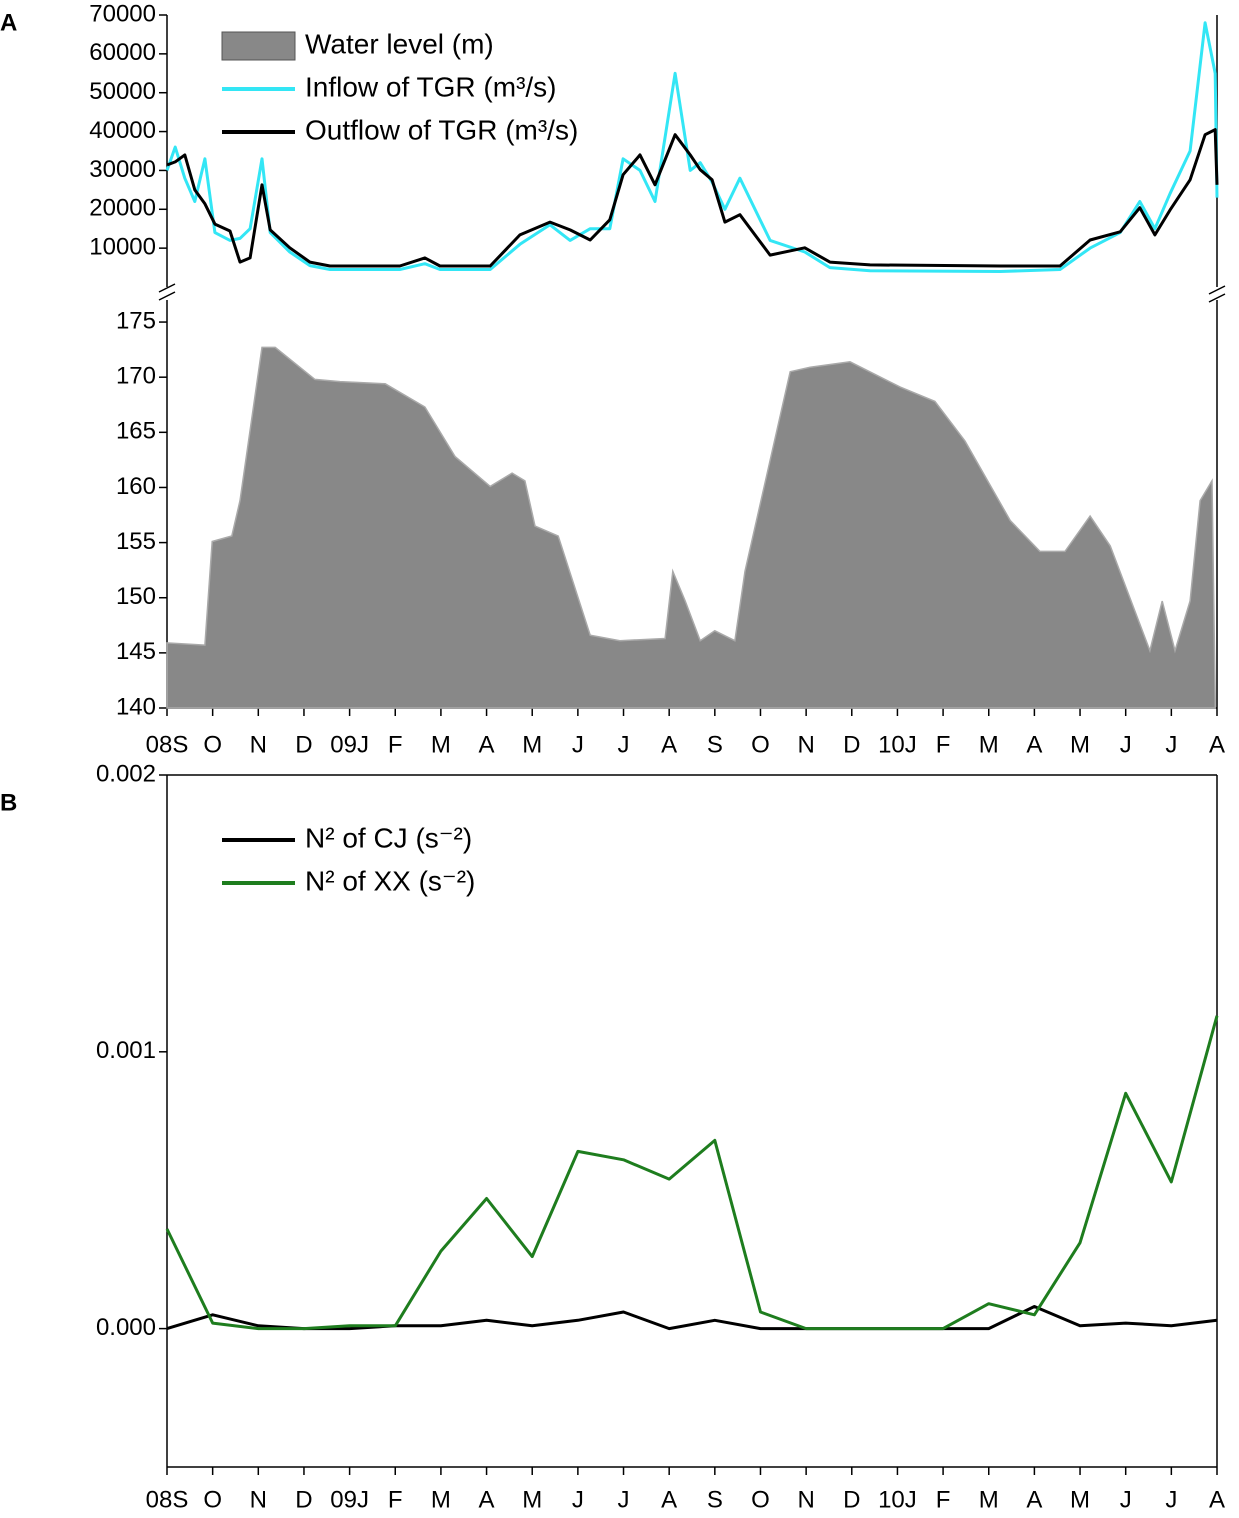  What do you see at coordinates (390, 880) in the screenshot?
I see `legend-label: N² of XX (s⁻²)` at bounding box center [390, 880].